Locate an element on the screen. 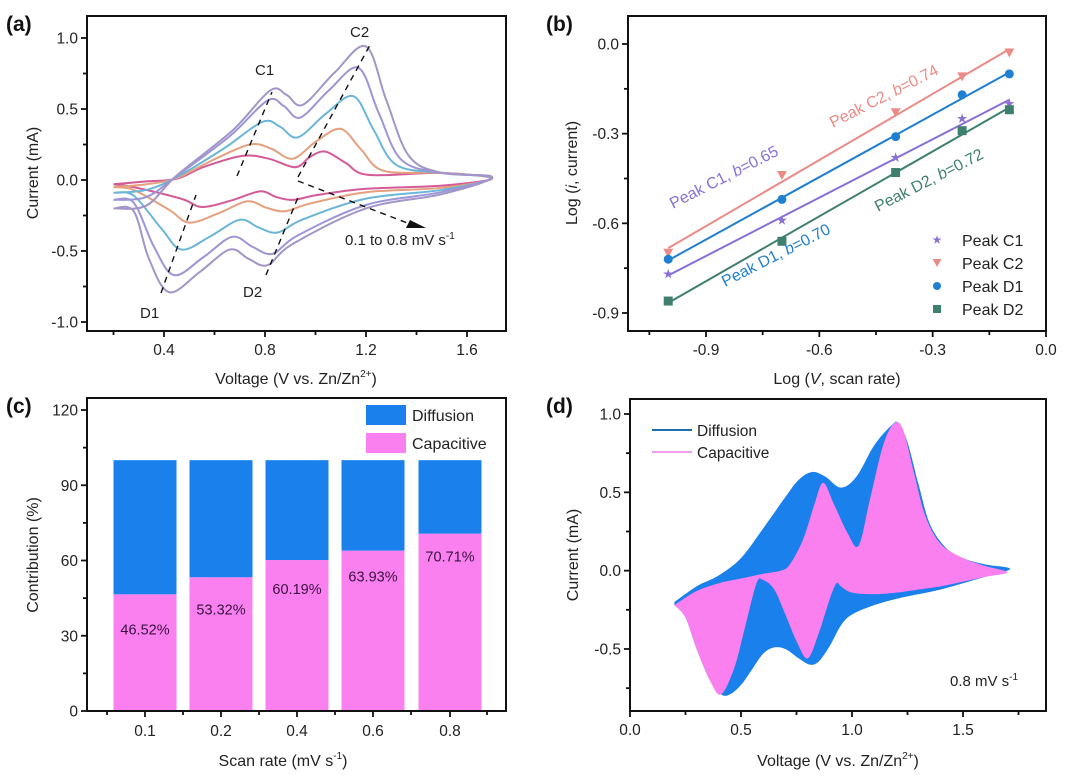 The width and height of the screenshot is (1080, 782). b-value-annotation: Peak D2, b=0.72 is located at coordinates (929, 181).